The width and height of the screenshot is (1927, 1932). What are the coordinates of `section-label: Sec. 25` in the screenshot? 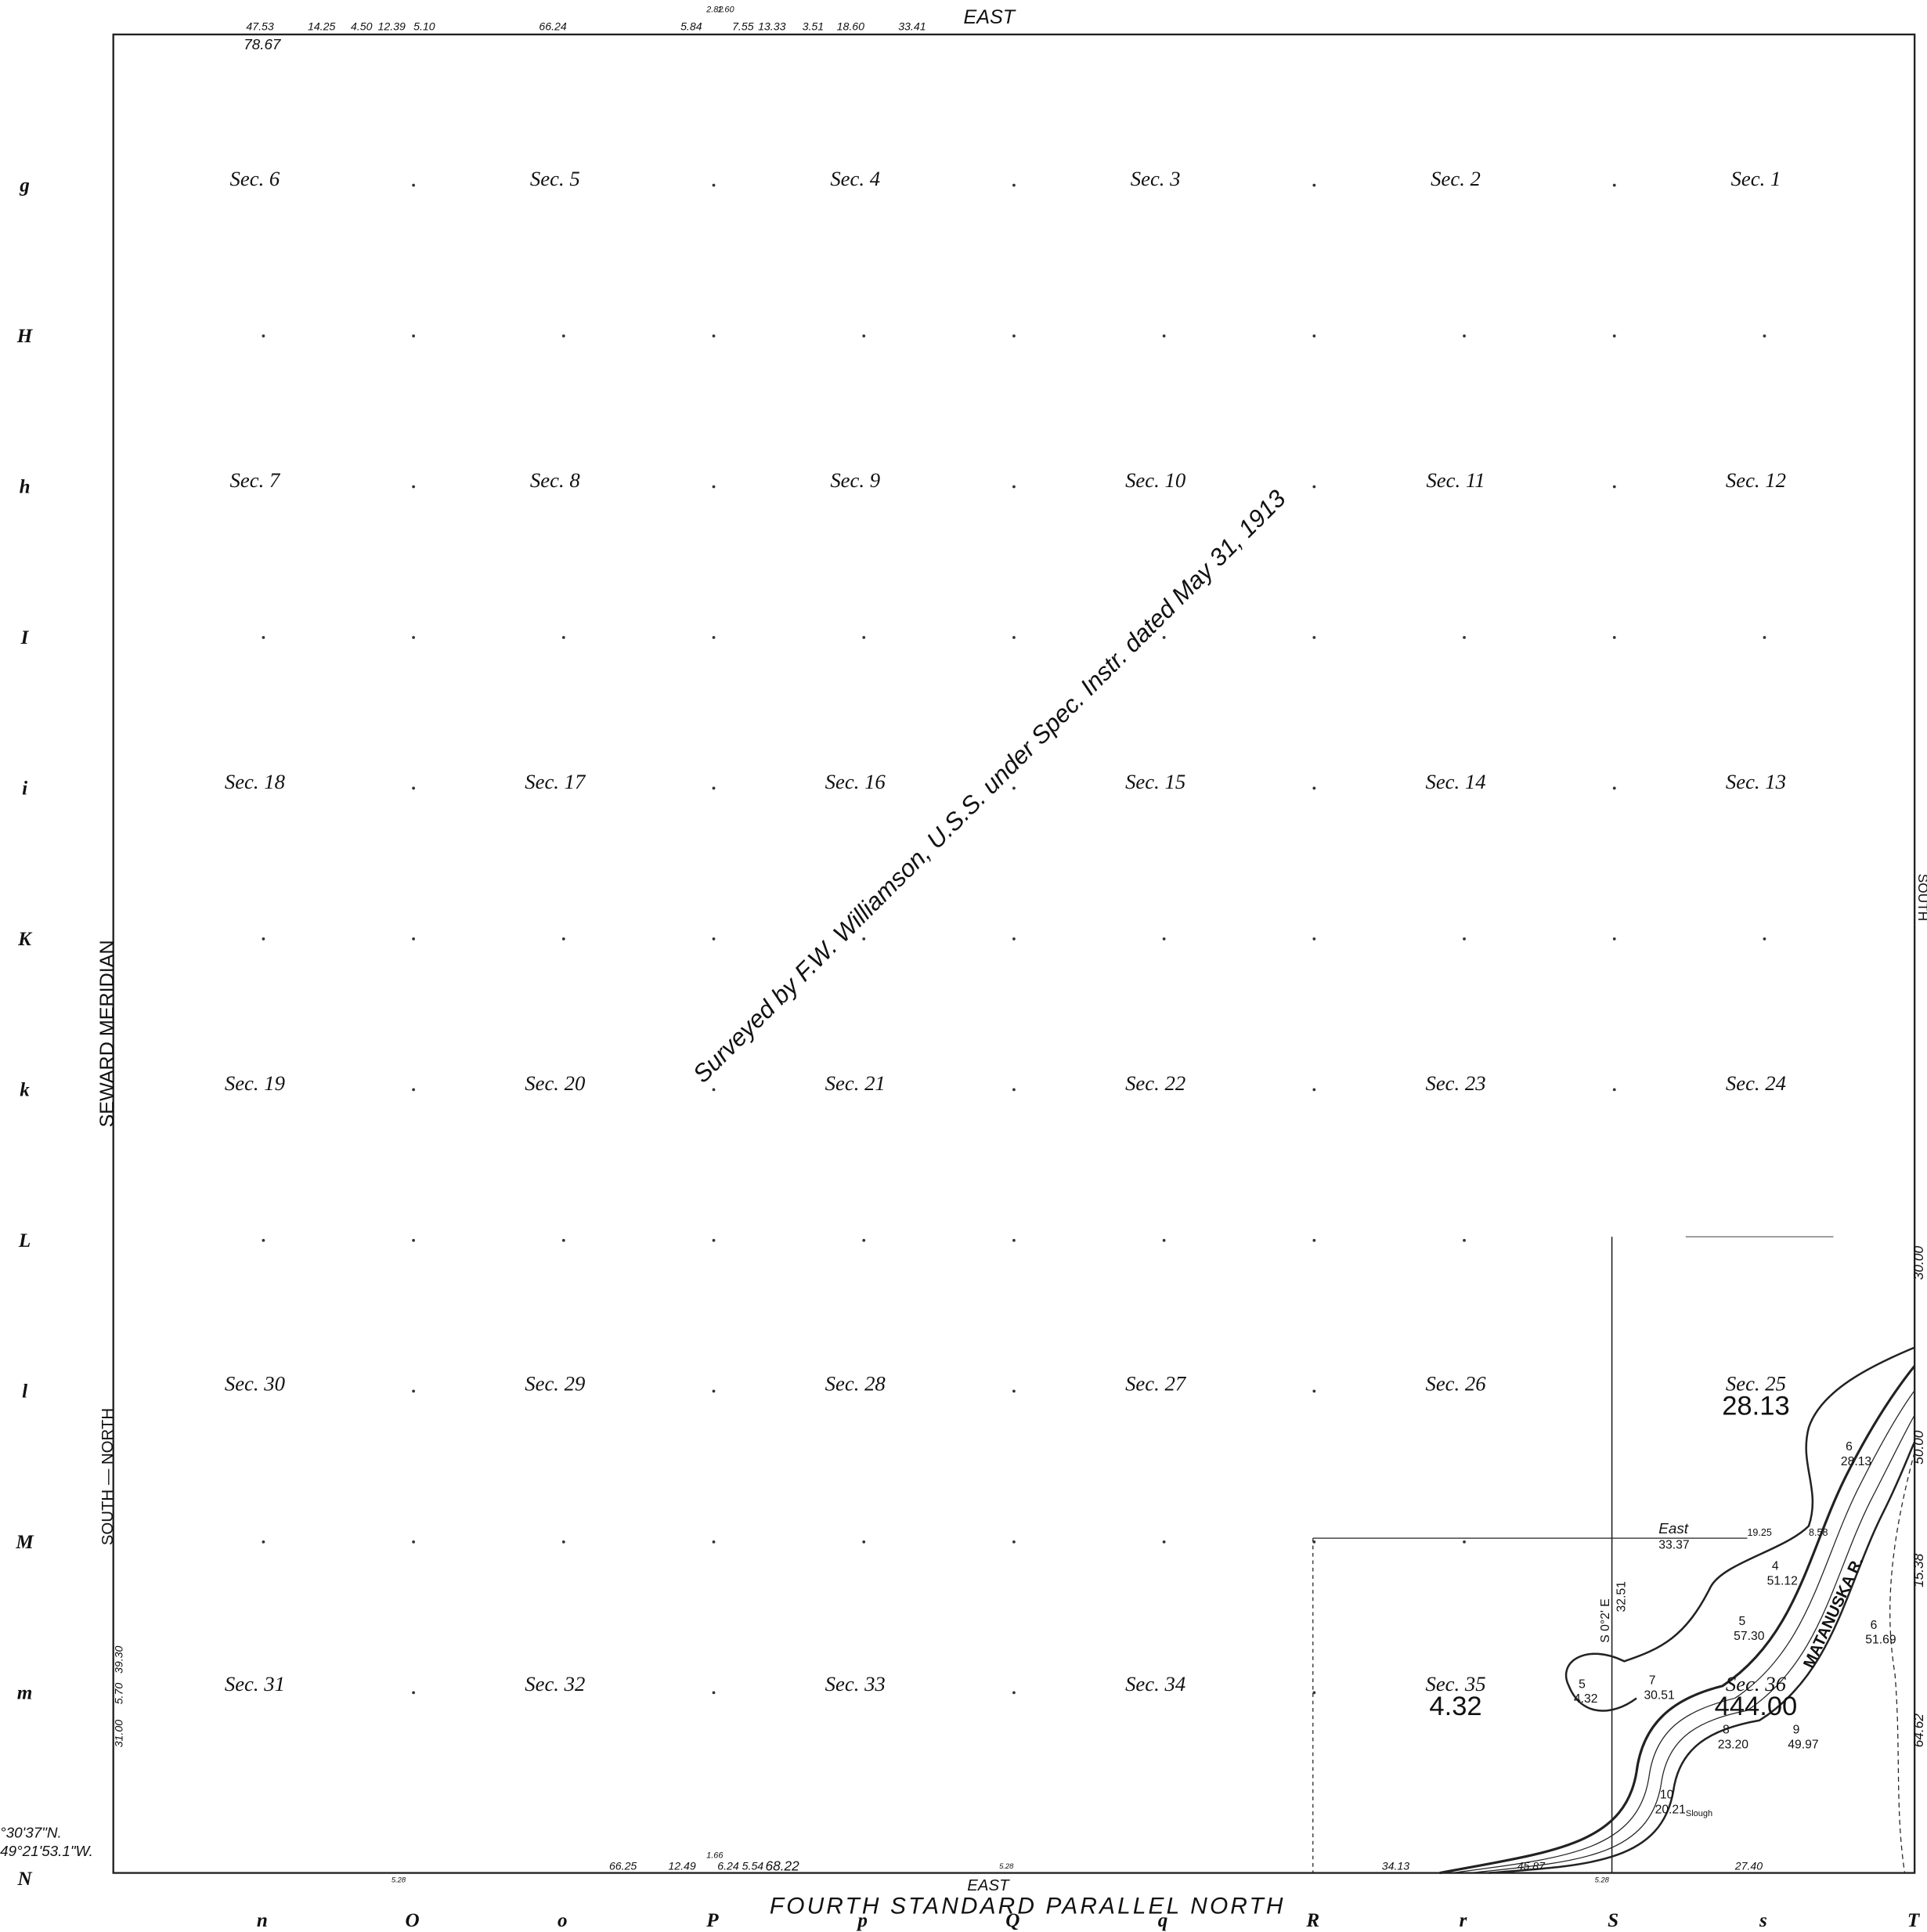 It's located at (1756, 1383).